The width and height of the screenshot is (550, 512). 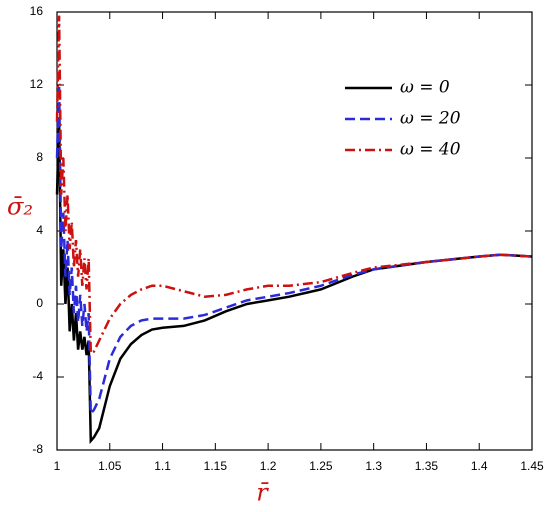 What do you see at coordinates (262, 493) in the screenshot?
I see `x-axis-label: r̄` at bounding box center [262, 493].